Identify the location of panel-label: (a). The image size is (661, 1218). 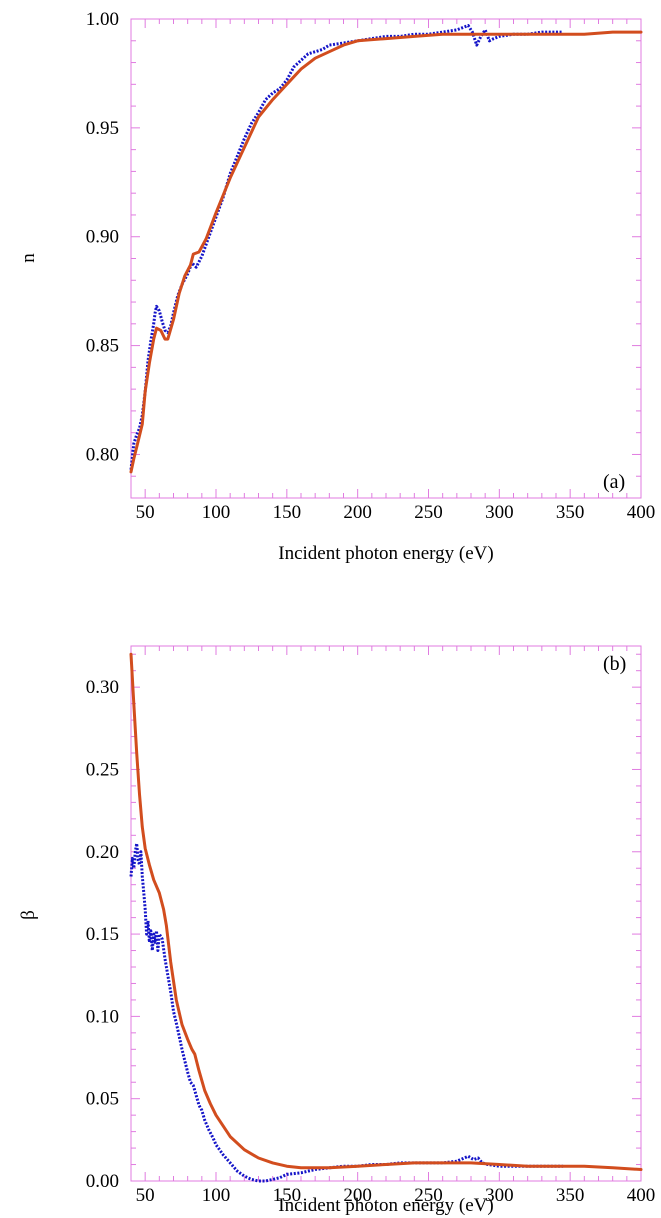
(614, 482).